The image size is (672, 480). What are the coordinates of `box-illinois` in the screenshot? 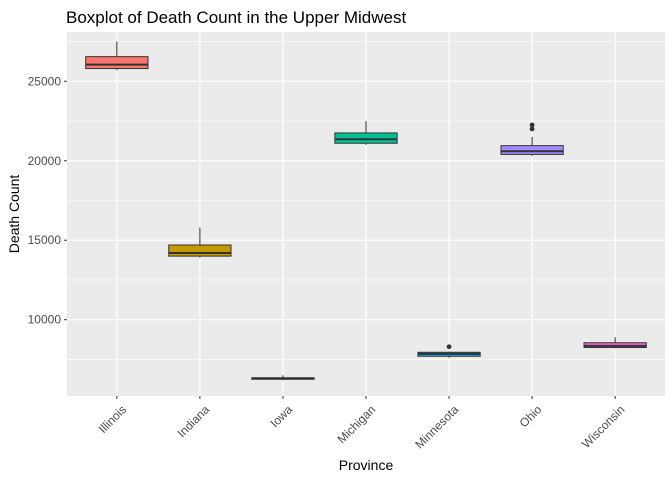 It's located at (117, 56).